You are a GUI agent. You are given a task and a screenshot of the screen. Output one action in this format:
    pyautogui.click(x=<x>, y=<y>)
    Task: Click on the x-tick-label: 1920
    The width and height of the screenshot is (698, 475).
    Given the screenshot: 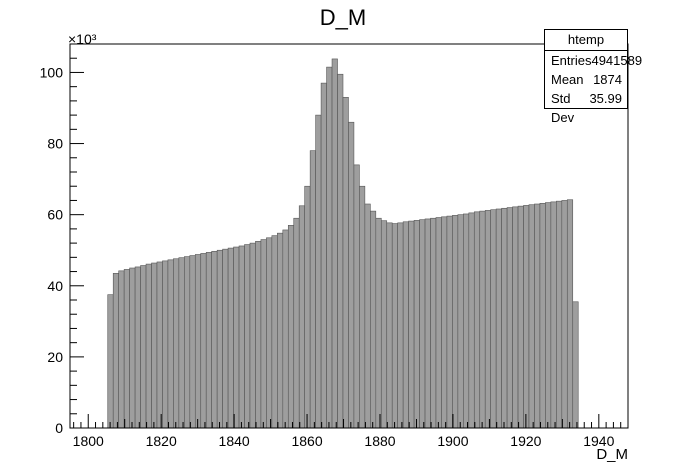 What is the action you would take?
    pyautogui.click(x=525, y=441)
    